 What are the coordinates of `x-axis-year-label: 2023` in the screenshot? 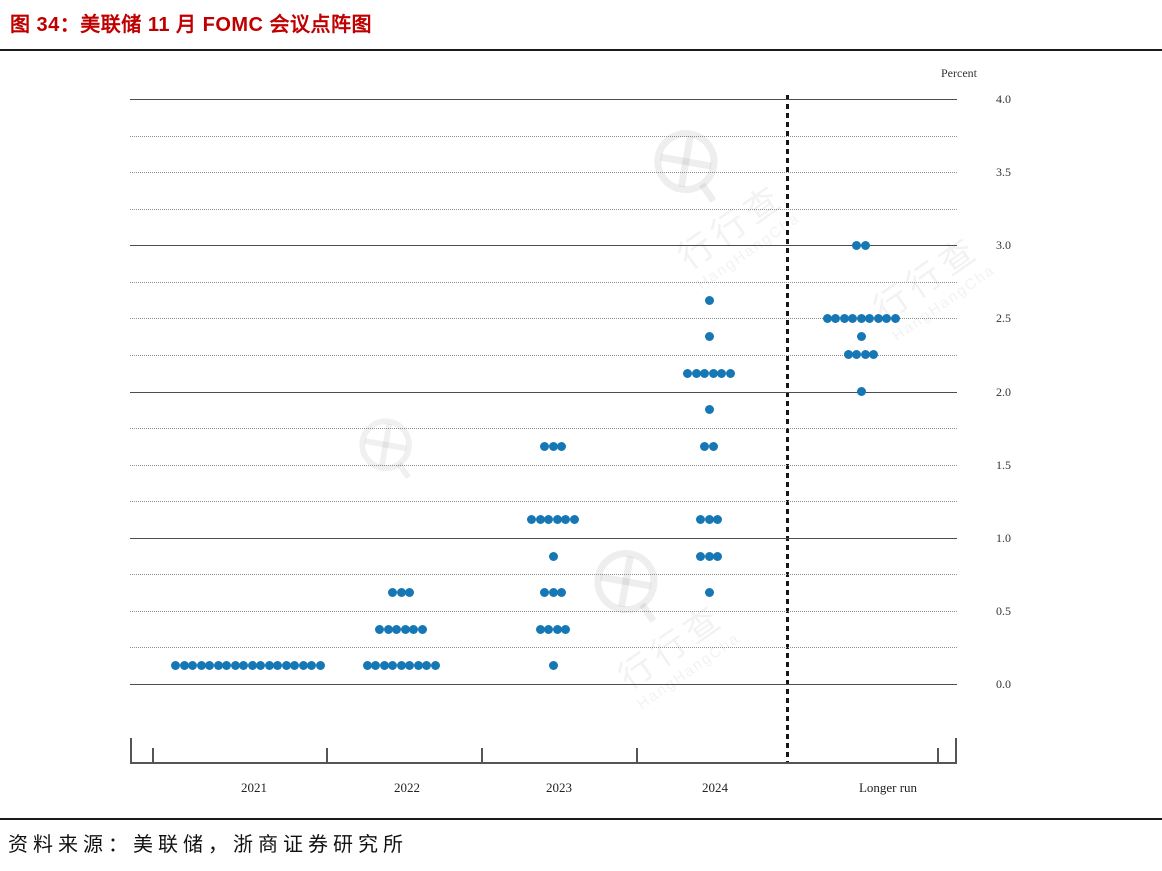 It's located at (559, 787).